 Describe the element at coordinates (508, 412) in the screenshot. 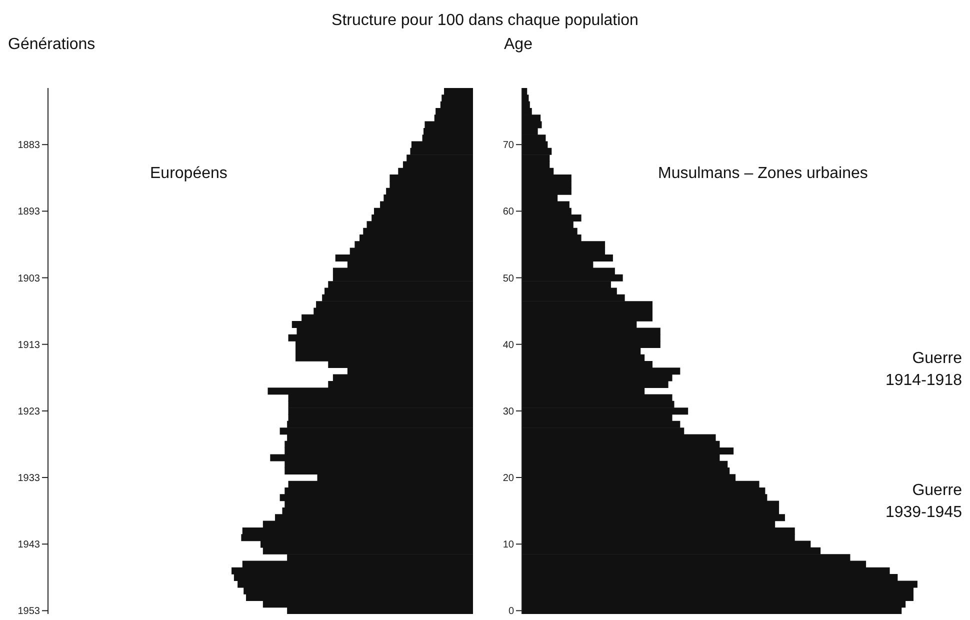

I see `y-tick-label: 30` at that location.